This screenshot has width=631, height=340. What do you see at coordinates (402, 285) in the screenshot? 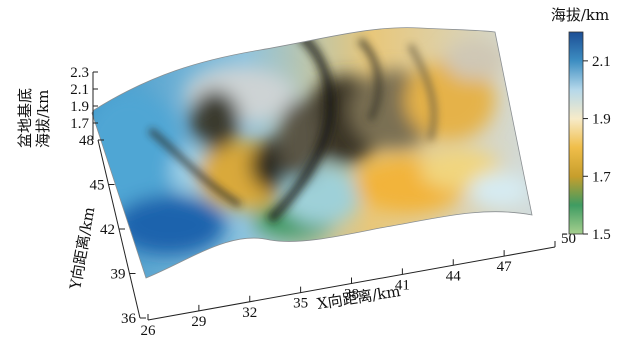
I see `x-tick-label: 41` at bounding box center [402, 285].